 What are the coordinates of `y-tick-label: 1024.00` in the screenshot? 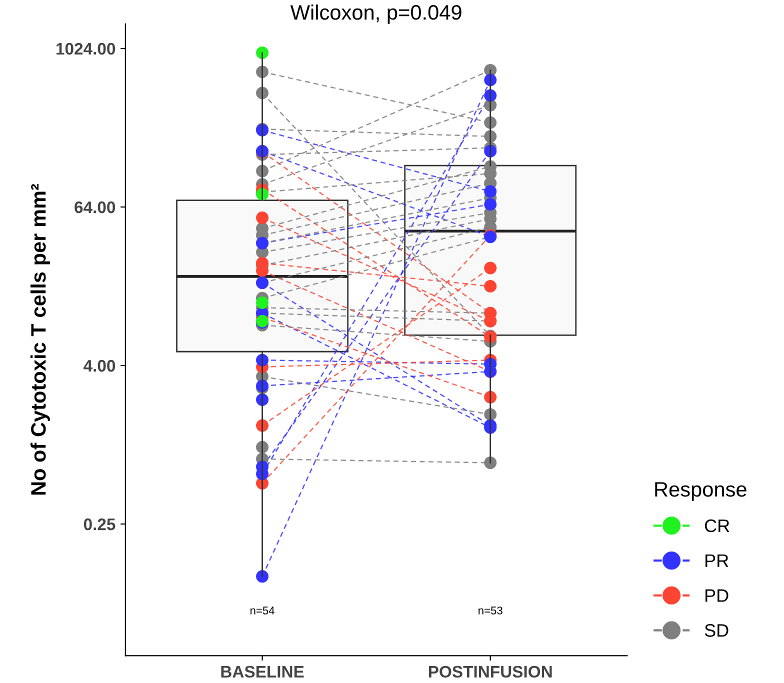 It's located at (86, 48).